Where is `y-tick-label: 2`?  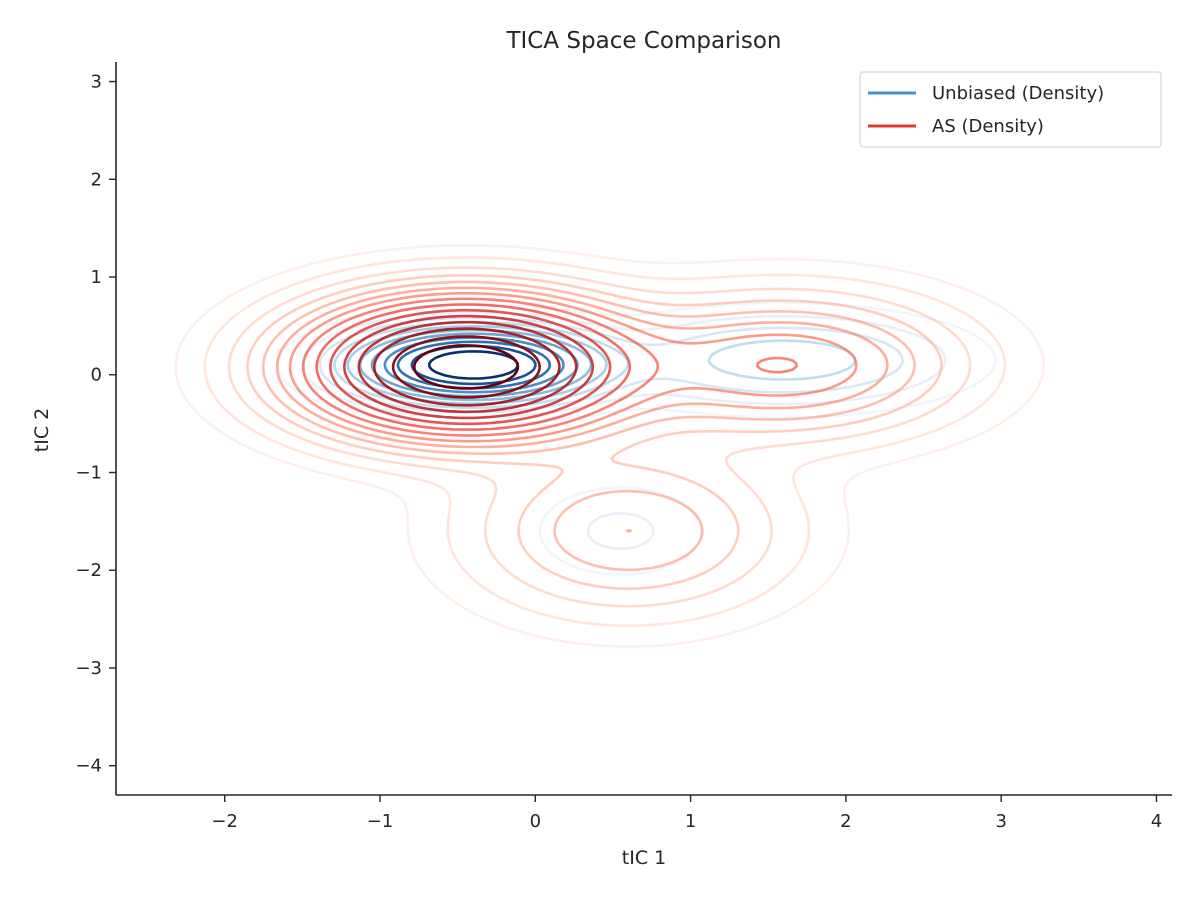
y-tick-label: 2 is located at coordinates (96, 179).